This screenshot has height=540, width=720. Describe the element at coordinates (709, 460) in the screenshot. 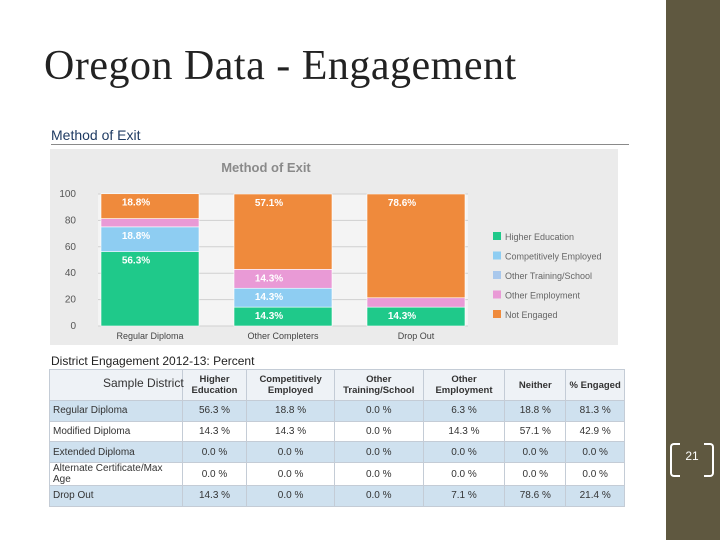

I see `bracket-right-icon` at that location.